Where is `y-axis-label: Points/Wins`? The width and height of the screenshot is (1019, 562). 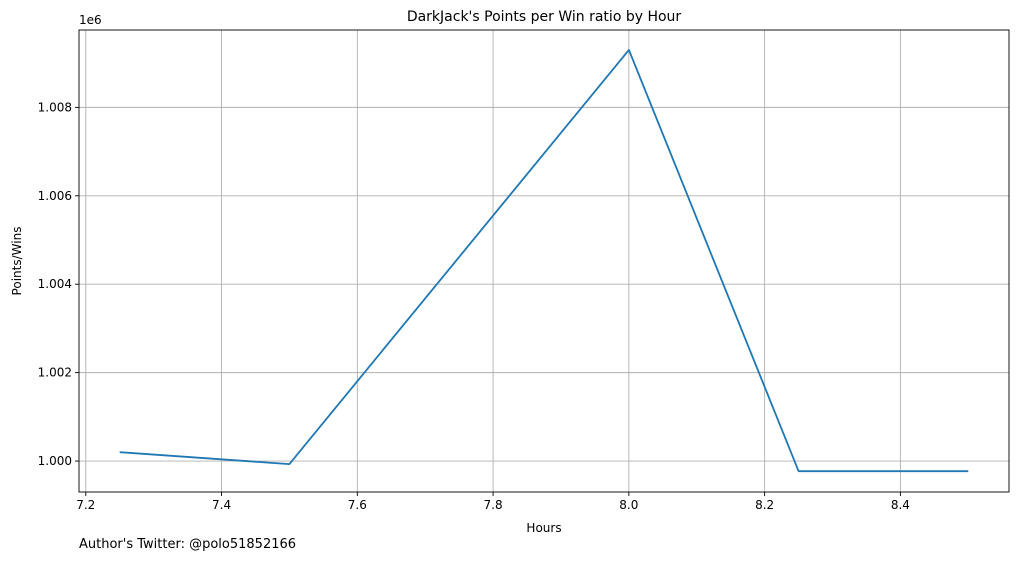
y-axis-label: Points/Wins is located at coordinates (17, 261).